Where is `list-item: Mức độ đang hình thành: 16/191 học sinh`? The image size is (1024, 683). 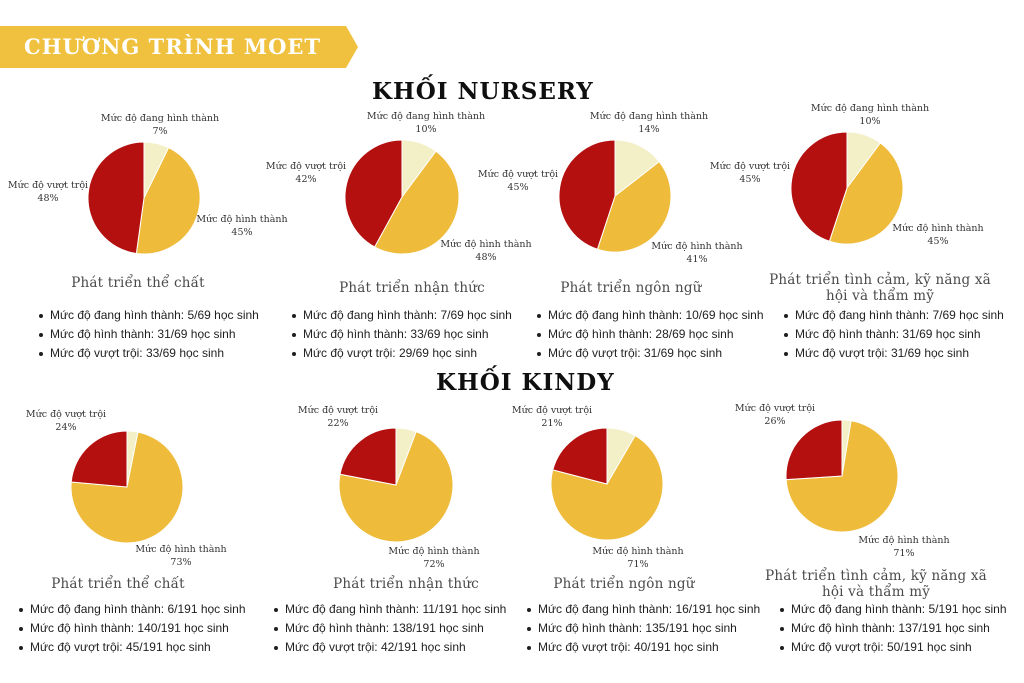
list-item: Mức độ đang hình thành: 16/191 học sinh is located at coordinates (643, 609).